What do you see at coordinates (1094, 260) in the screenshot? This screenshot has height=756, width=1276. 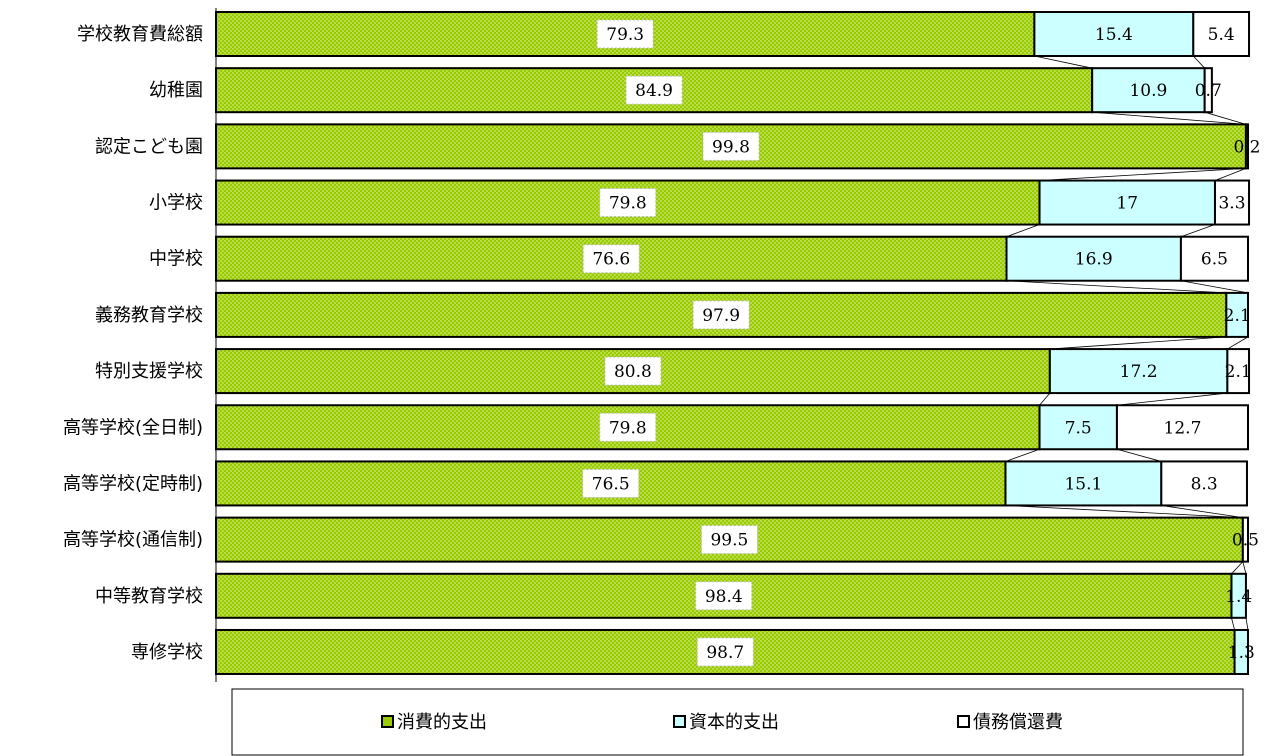 I see `data-label-中学校-series-1: 16.9` at bounding box center [1094, 260].